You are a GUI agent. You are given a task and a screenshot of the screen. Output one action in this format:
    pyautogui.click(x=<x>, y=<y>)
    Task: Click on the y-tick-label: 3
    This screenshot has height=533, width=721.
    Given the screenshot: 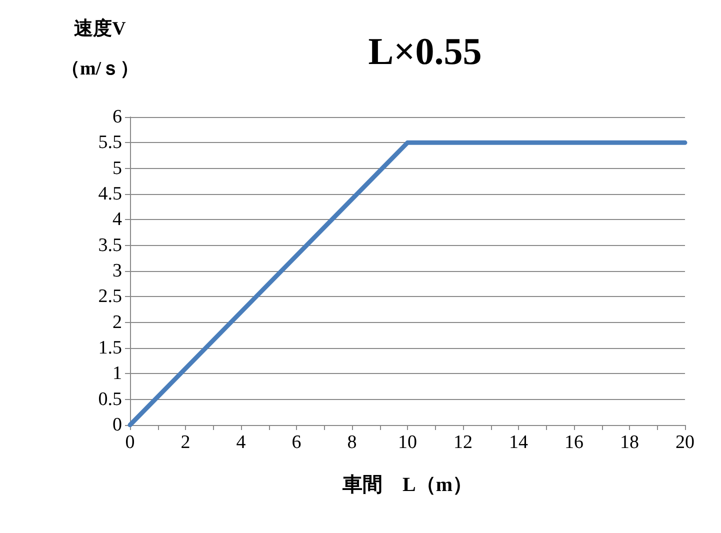 What is the action you would take?
    pyautogui.click(x=117, y=271)
    